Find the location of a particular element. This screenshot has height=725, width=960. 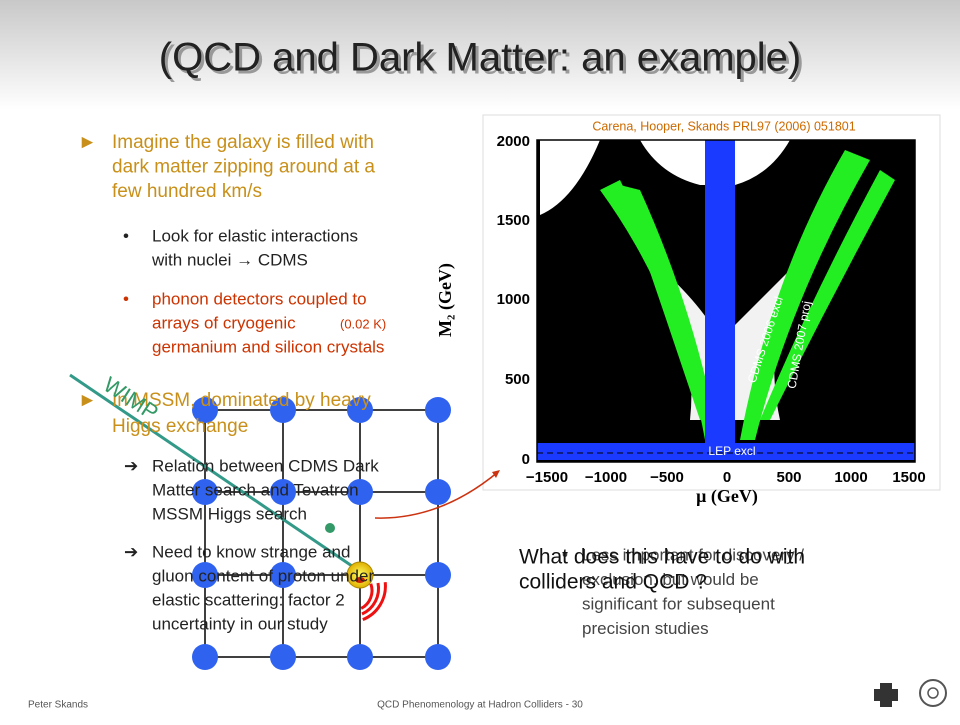

x-tick-label: −1000 is located at coordinates (606, 477).